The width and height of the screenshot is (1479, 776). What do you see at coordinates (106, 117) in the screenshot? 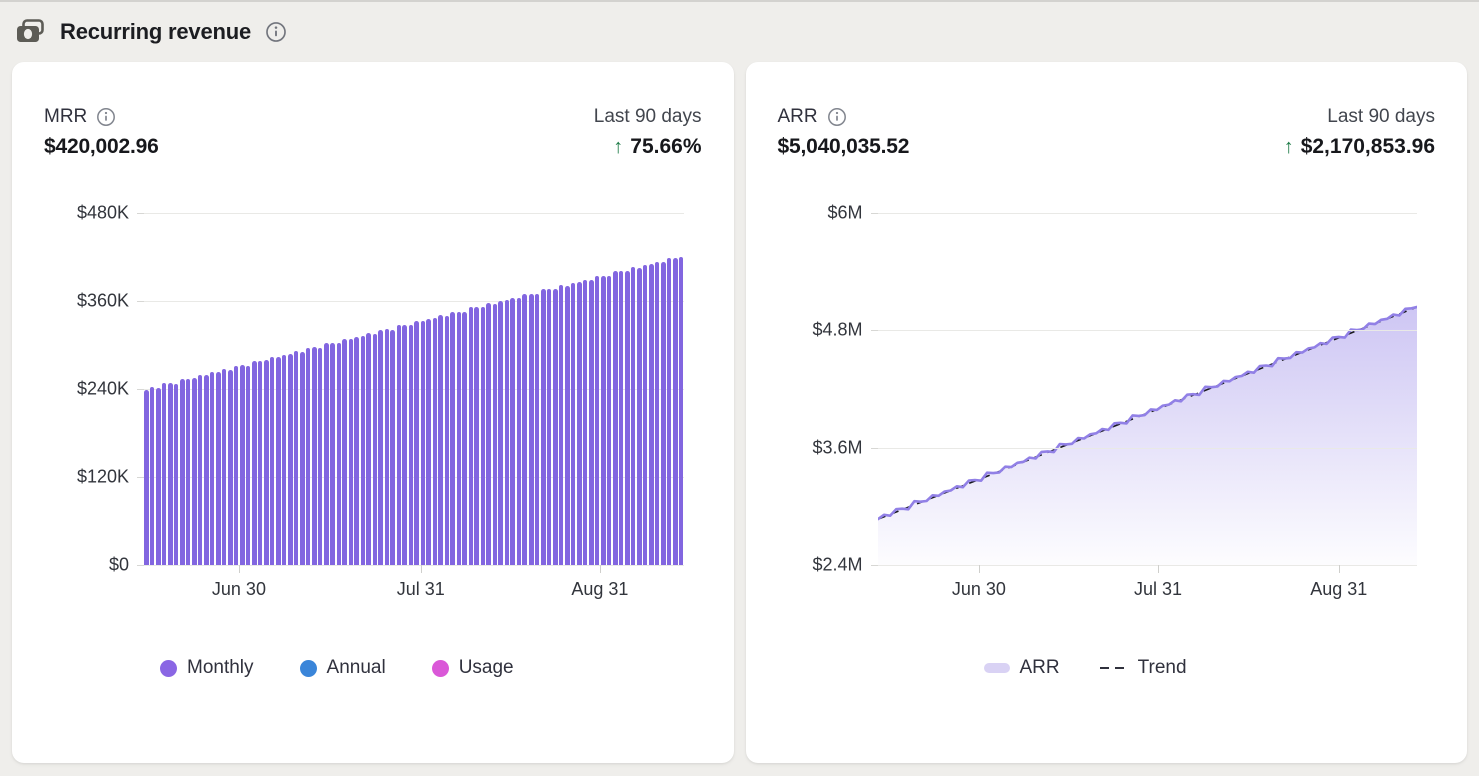
I see `mrr-info-icon` at bounding box center [106, 117].